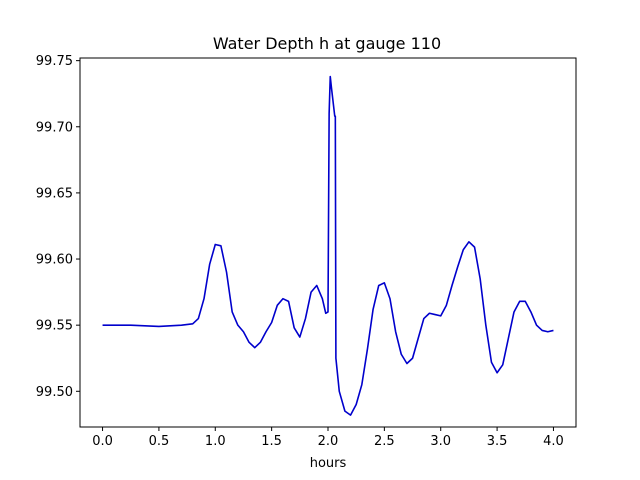  Describe the element at coordinates (440, 441) in the screenshot. I see `x-tick-label: 3.0` at that location.